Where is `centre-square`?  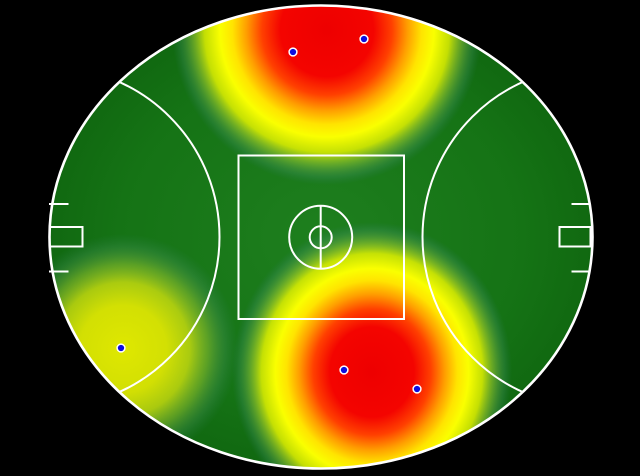
centre-square is located at coordinates (321, 237).